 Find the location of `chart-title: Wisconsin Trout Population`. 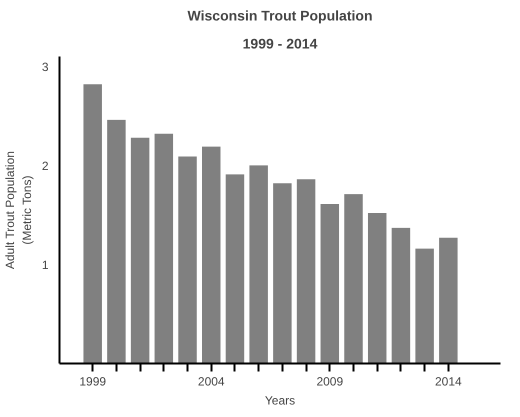

chart-title: Wisconsin Trout Population is located at coordinates (280, 16).